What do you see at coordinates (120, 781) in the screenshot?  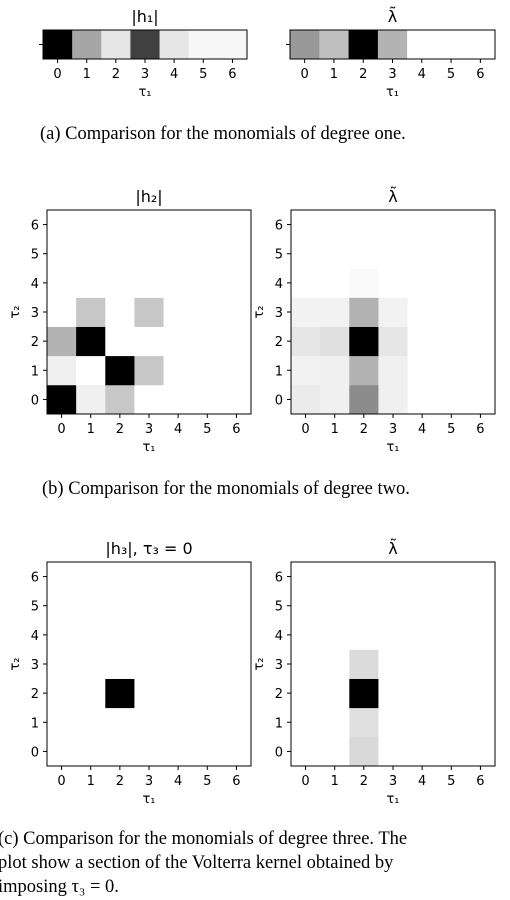 I see `x-tick-label: 2` at bounding box center [120, 781].